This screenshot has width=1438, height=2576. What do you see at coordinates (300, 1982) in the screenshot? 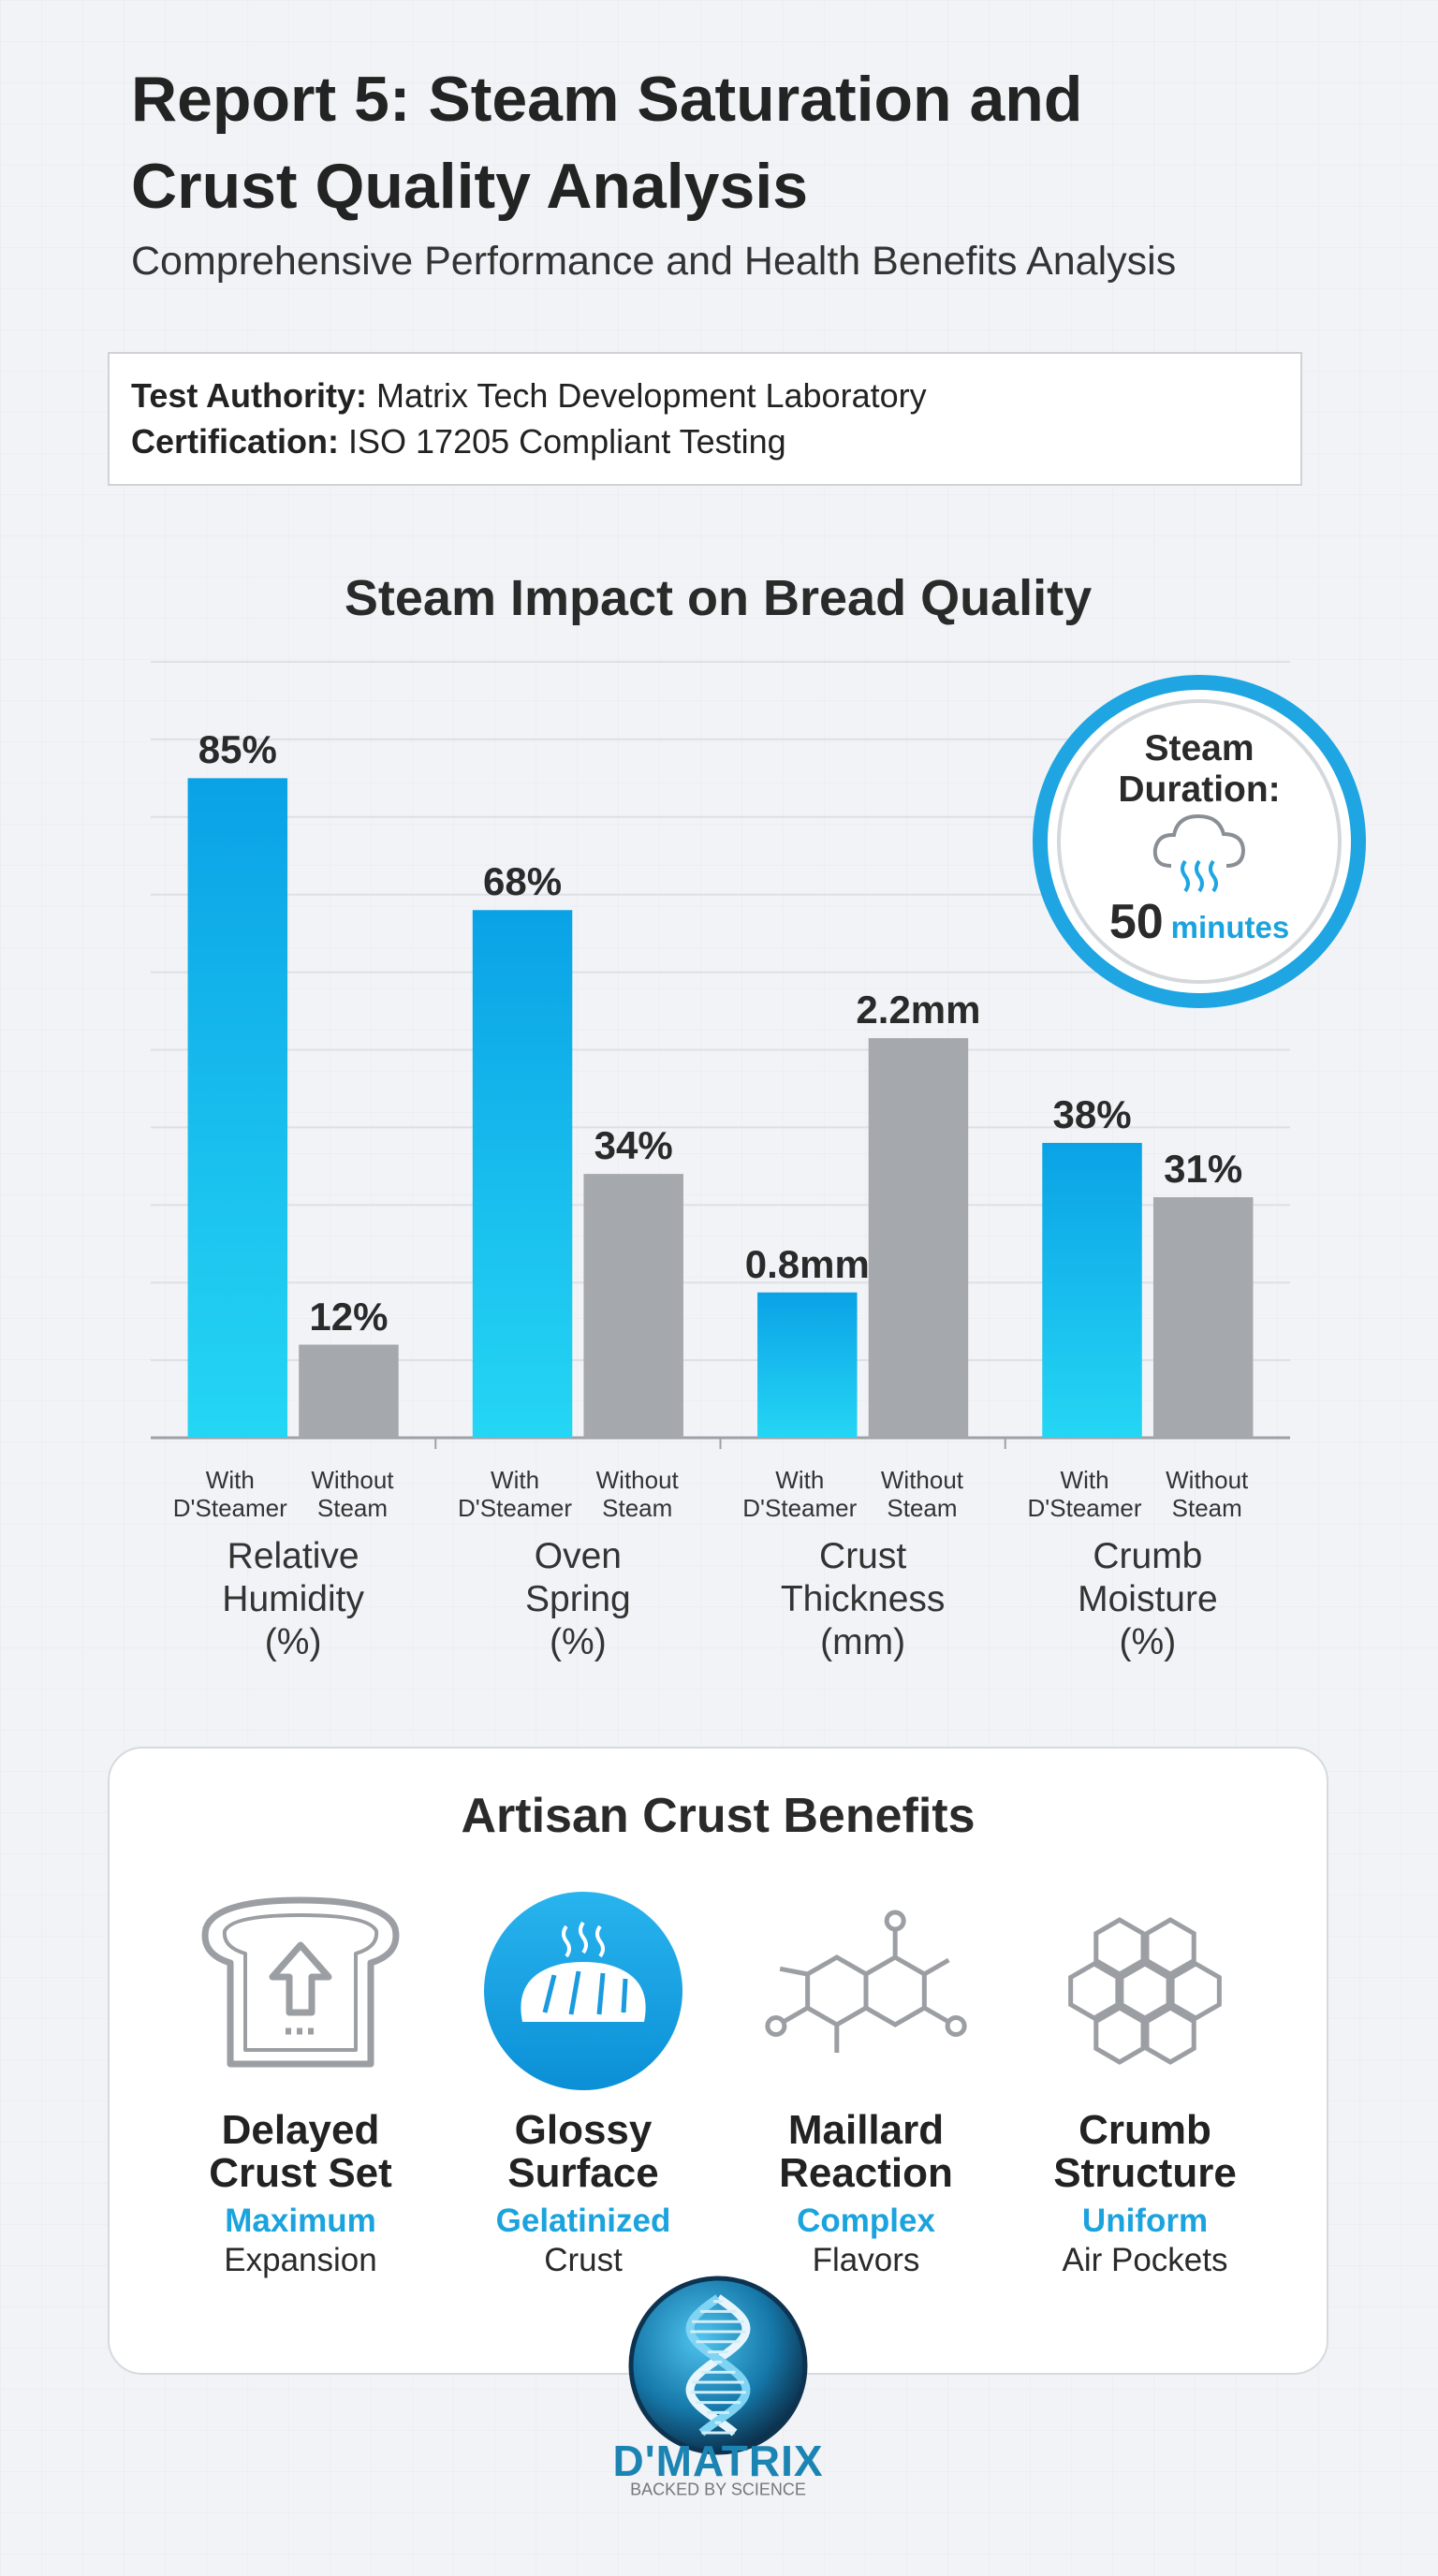
I see `bread-slice-icon` at bounding box center [300, 1982].